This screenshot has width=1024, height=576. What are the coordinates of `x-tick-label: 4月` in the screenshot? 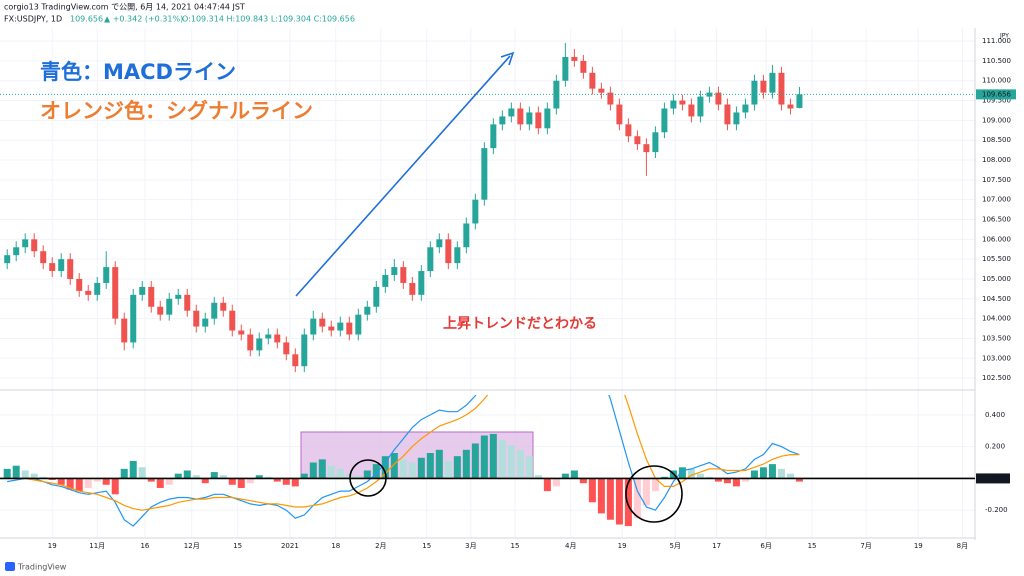 It's located at (570, 546).